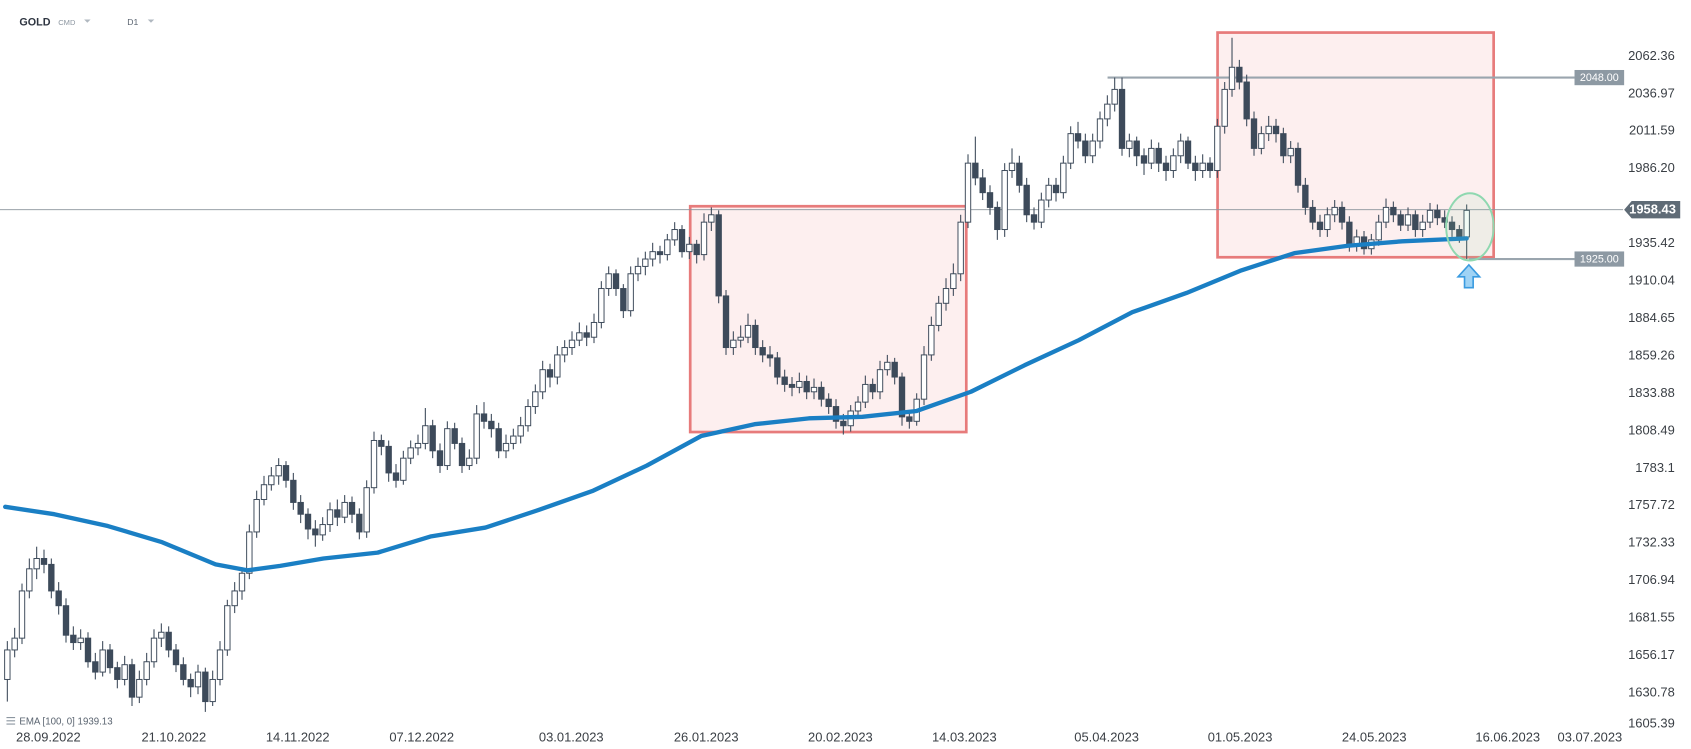 The image size is (1691, 749). What do you see at coordinates (1651, 167) in the screenshot?
I see `y-tick-label: 1986.20` at bounding box center [1651, 167].